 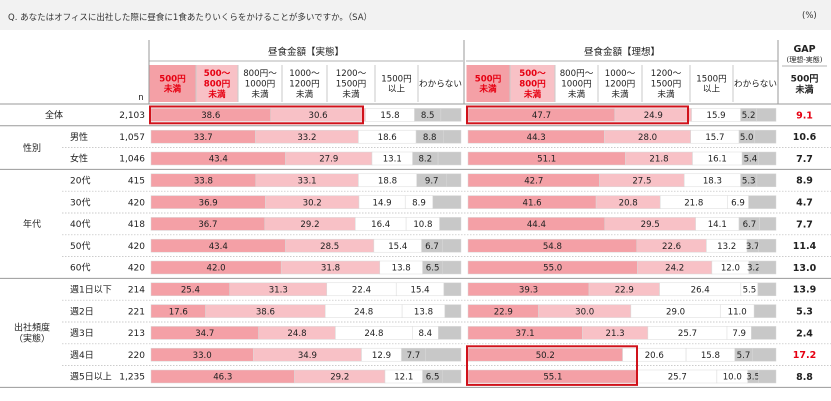 What do you see at coordinates (306, 52) in the screenshot?
I see `group-label-actual: 昼食金額【実態】` at bounding box center [306, 52].